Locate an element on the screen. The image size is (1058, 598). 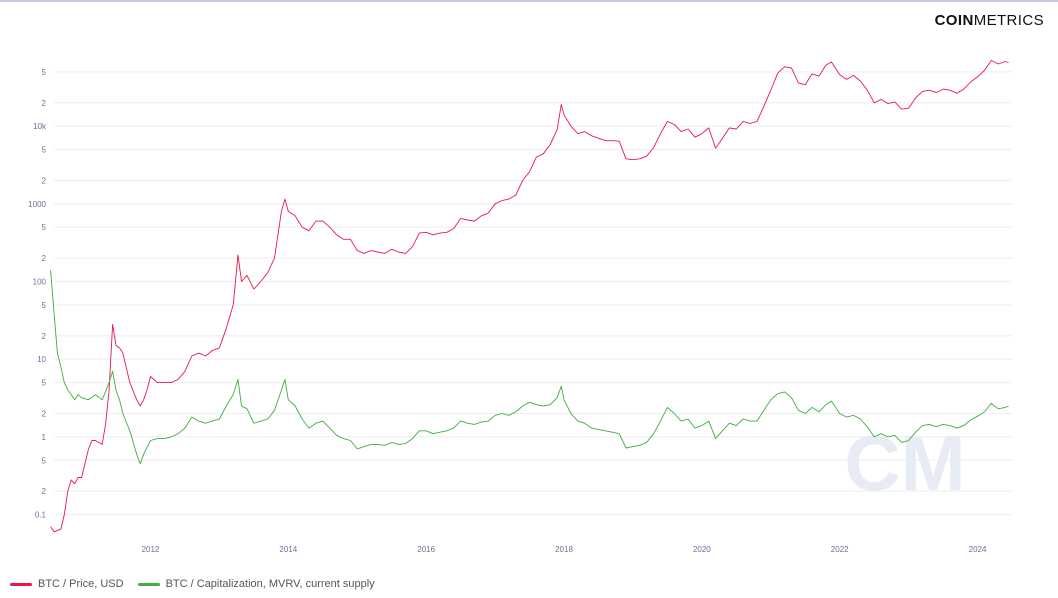
logo-coin: COIN is located at coordinates (954, 20).